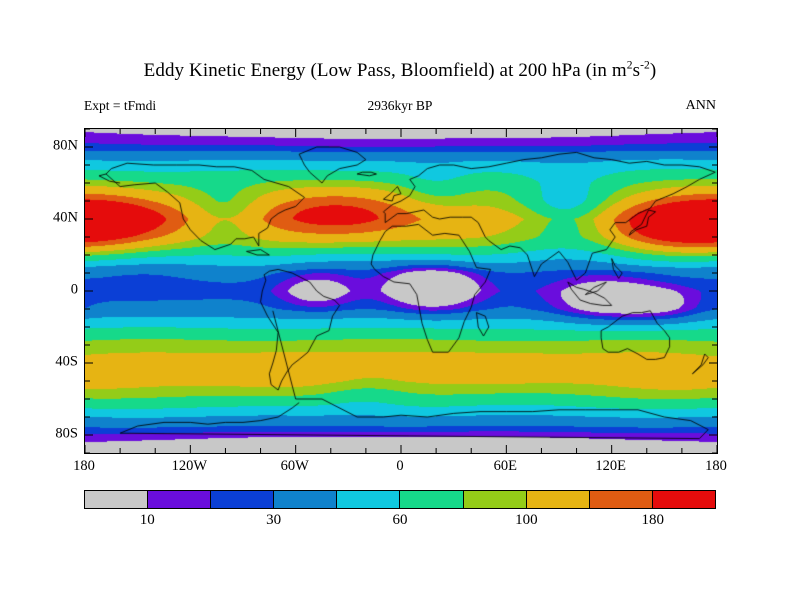 The image size is (800, 600). What do you see at coordinates (189, 466) in the screenshot?
I see `longitude-label-120W: 120W` at bounding box center [189, 466].